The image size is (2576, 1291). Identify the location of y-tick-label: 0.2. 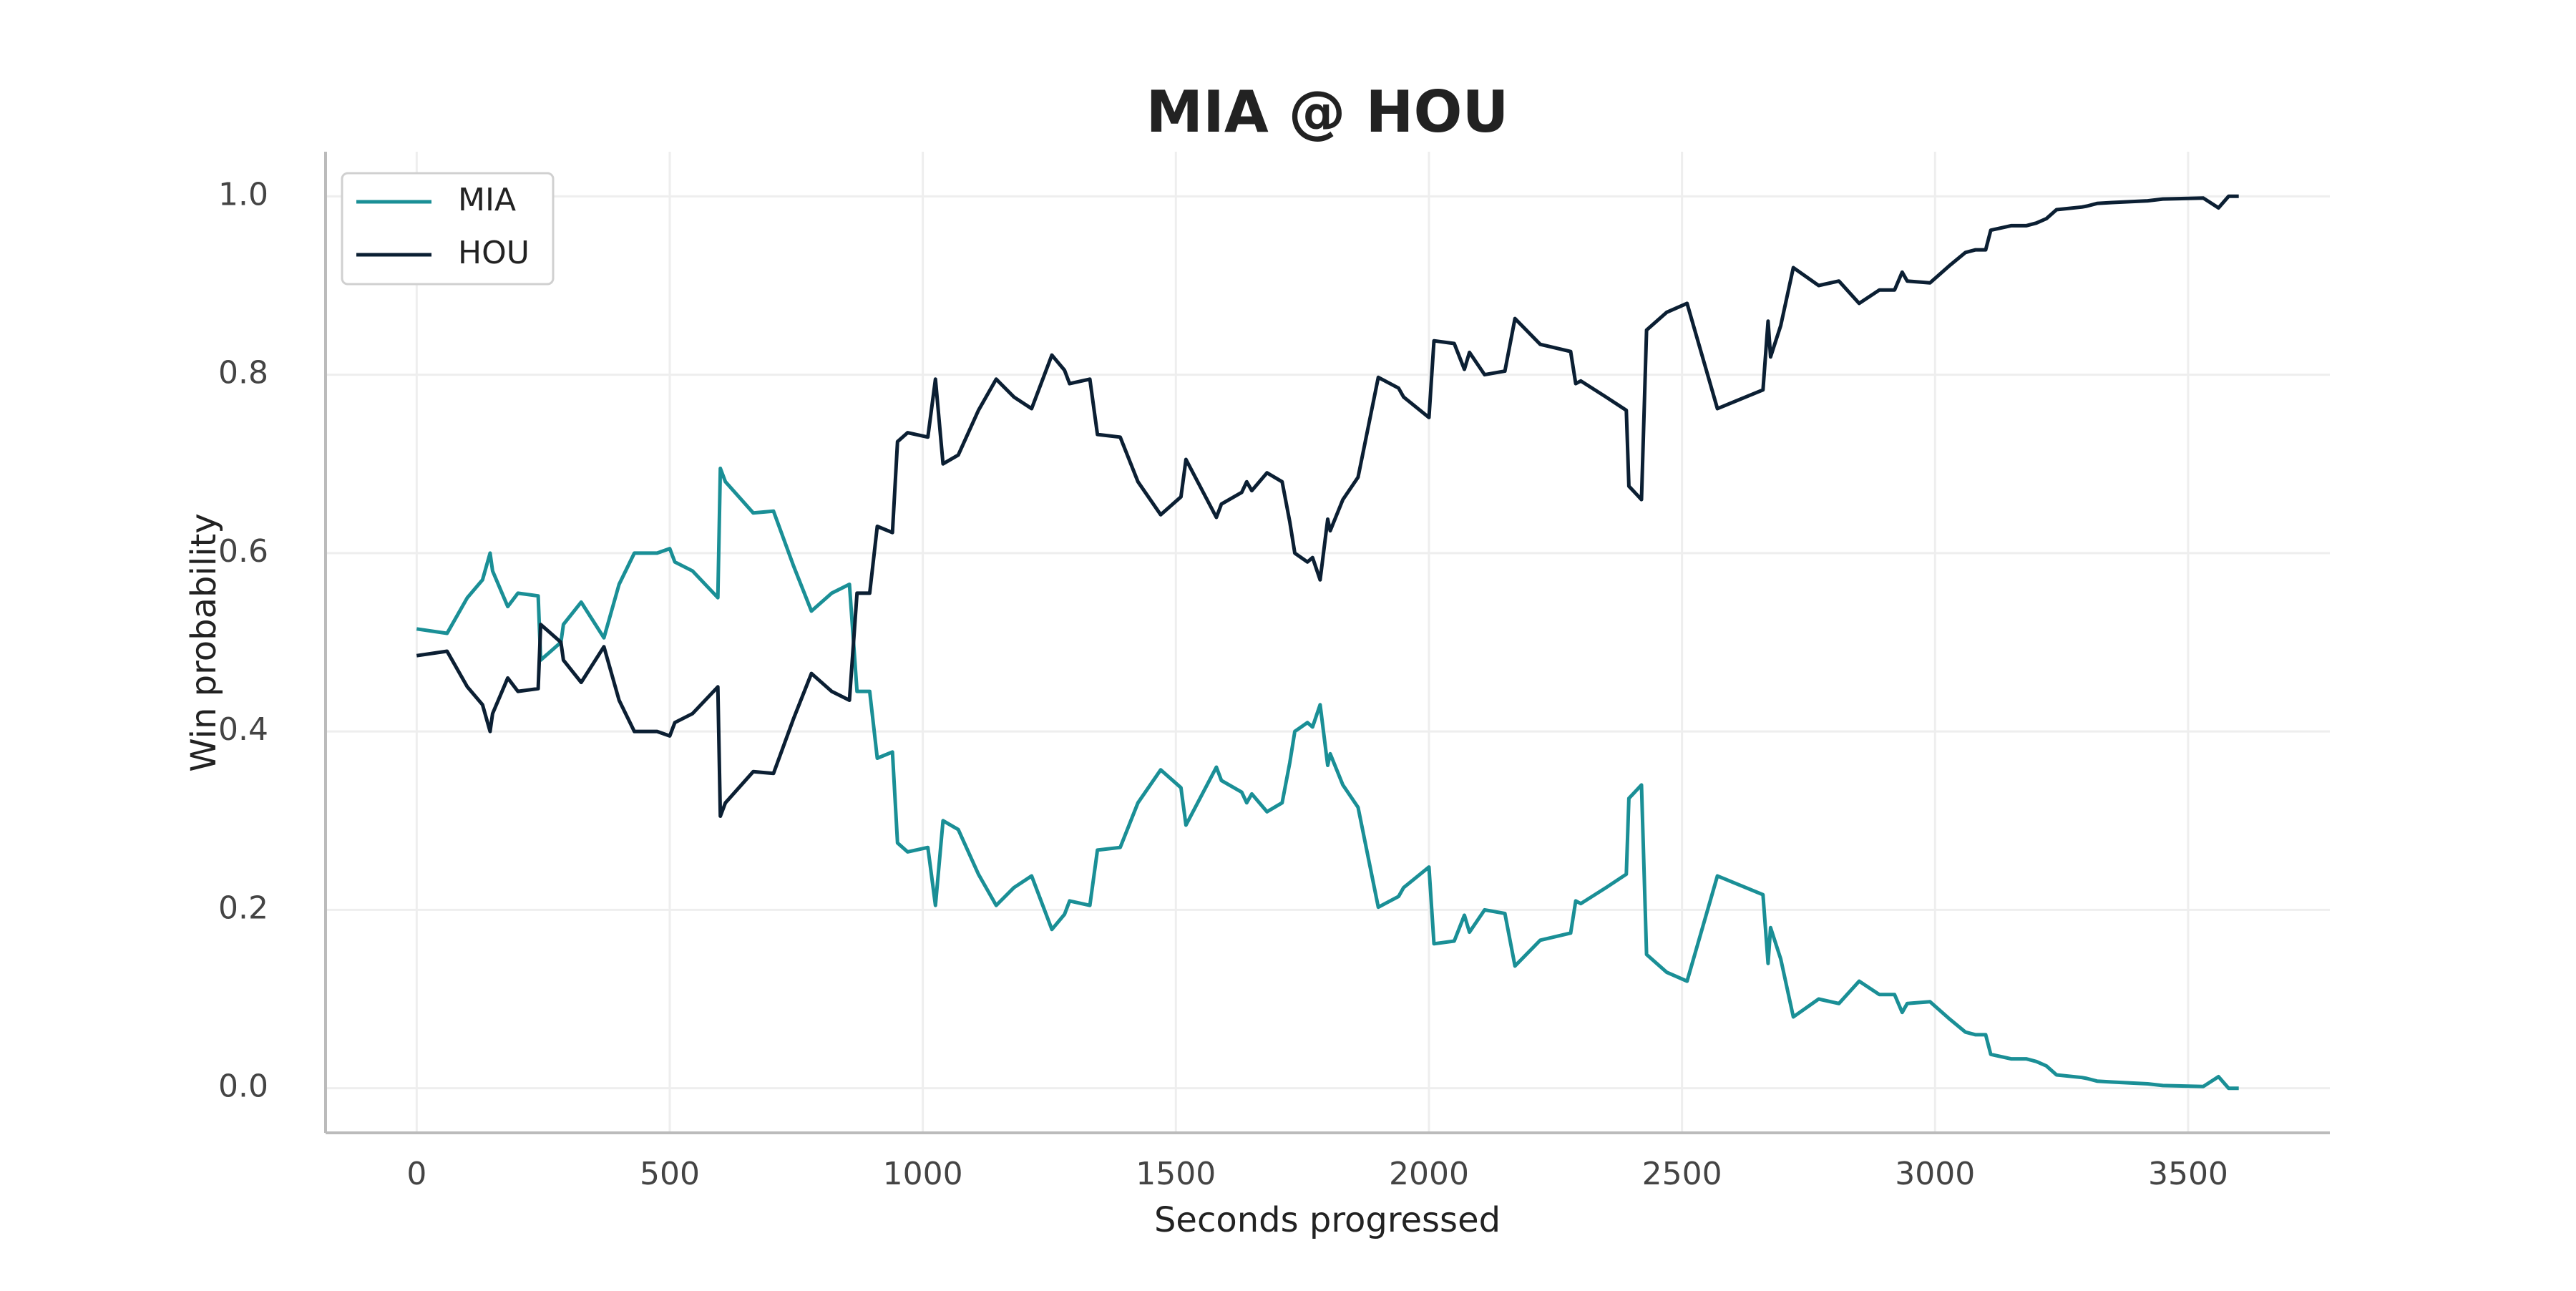
(243, 908).